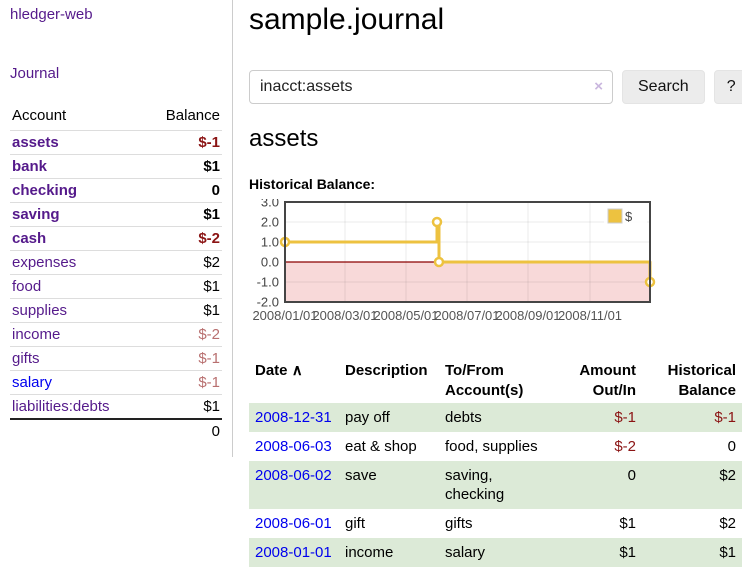 The width and height of the screenshot is (742, 582). I want to click on account-balance: 0, so click(183, 190).